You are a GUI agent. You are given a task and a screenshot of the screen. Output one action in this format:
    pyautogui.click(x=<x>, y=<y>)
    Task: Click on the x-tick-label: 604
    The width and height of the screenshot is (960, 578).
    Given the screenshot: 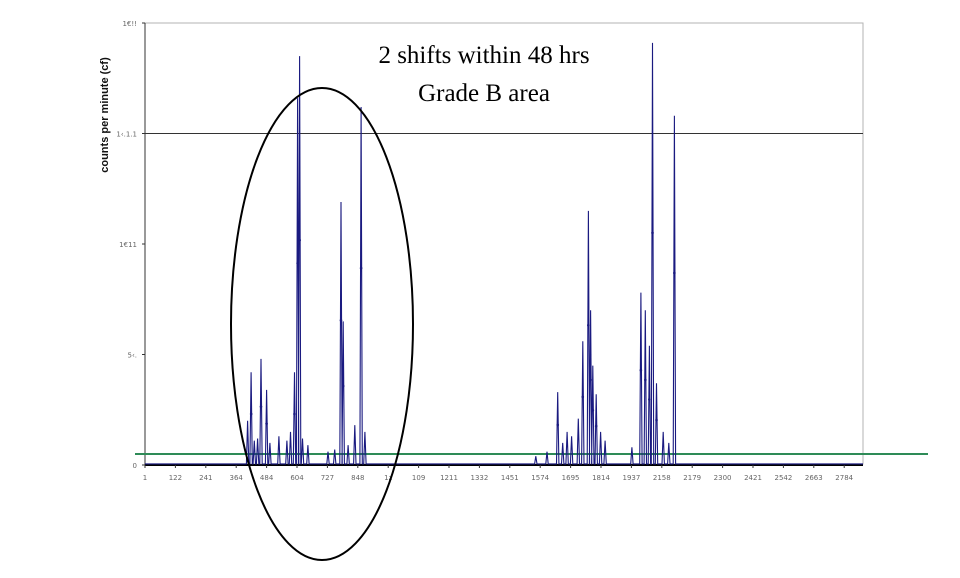 What is the action you would take?
    pyautogui.click(x=297, y=478)
    